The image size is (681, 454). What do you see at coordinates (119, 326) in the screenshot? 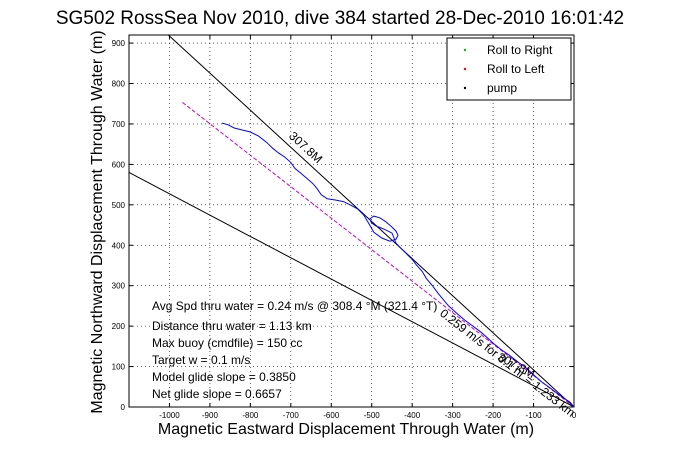
I see `y-tick-label: 200` at bounding box center [119, 326].